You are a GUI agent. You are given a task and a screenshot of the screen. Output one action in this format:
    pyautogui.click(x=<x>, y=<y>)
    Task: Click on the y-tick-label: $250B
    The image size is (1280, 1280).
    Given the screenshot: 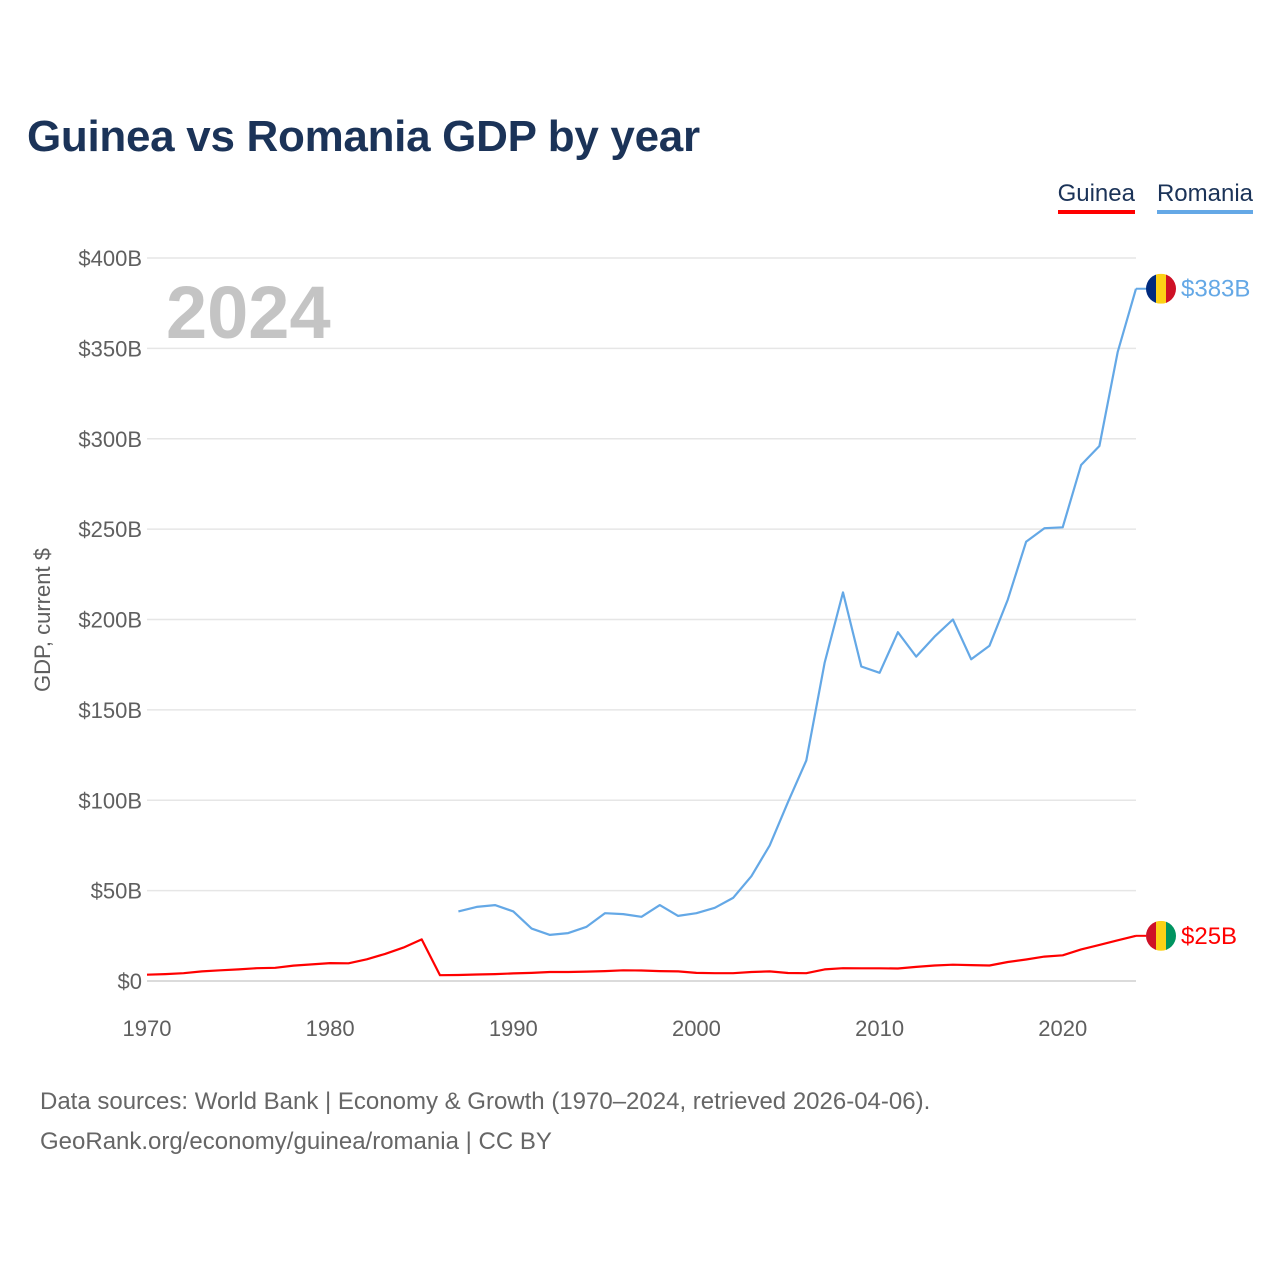 What is the action you would take?
    pyautogui.click(x=110, y=529)
    